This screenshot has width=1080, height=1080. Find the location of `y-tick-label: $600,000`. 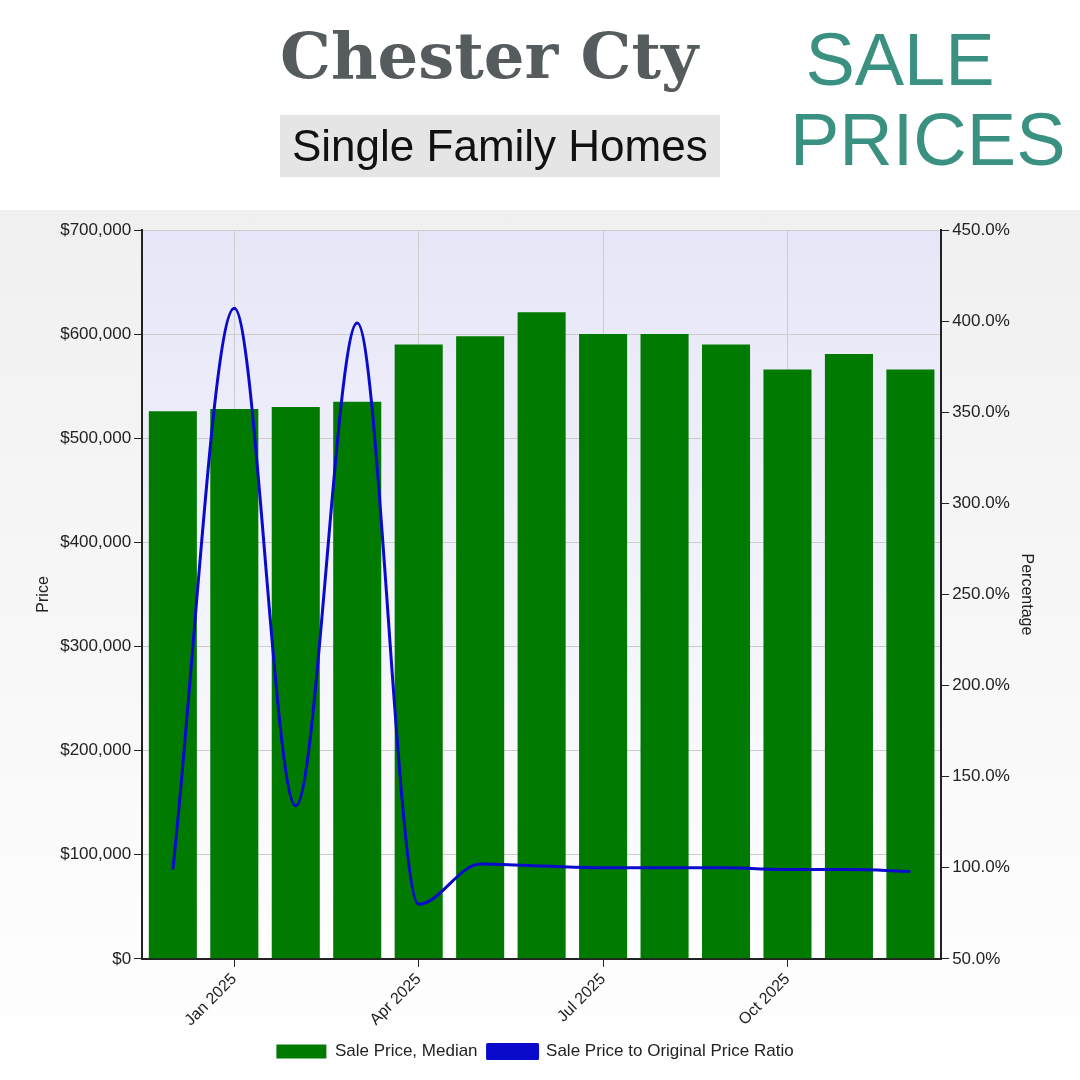

y-tick-label: $600,000 is located at coordinates (96, 333).